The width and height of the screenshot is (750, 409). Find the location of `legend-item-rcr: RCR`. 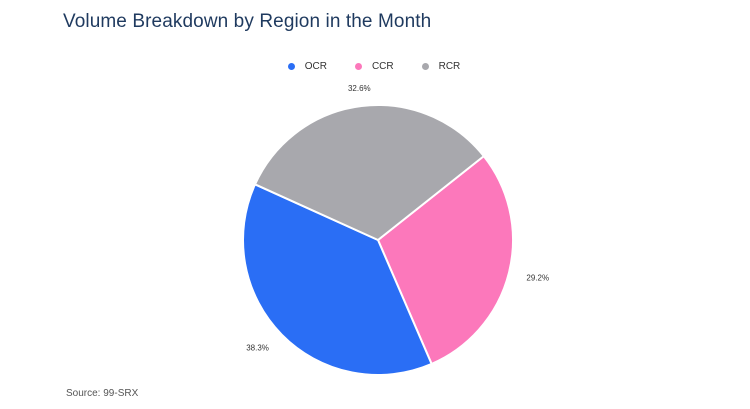

legend-item-rcr: RCR is located at coordinates (441, 66).